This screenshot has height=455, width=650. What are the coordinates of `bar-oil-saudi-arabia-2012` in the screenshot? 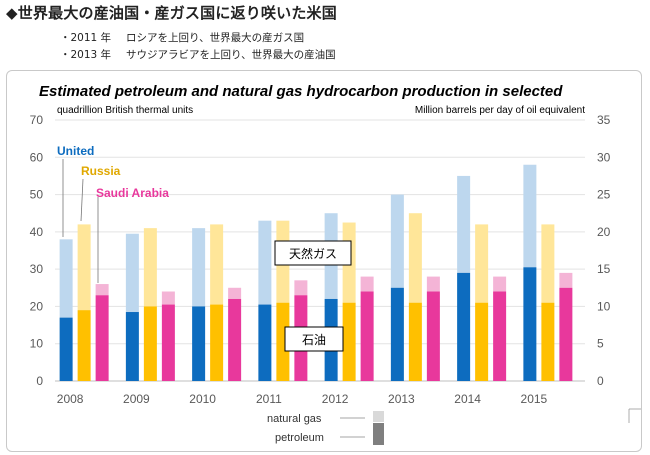 It's located at (367, 336).